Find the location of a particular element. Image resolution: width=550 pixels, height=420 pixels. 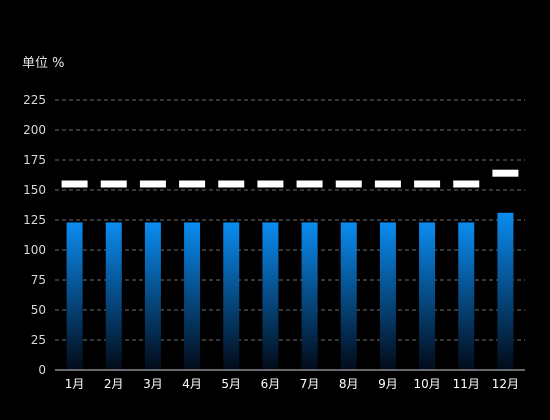

x-tick-label: 10月 is located at coordinates (426, 384).